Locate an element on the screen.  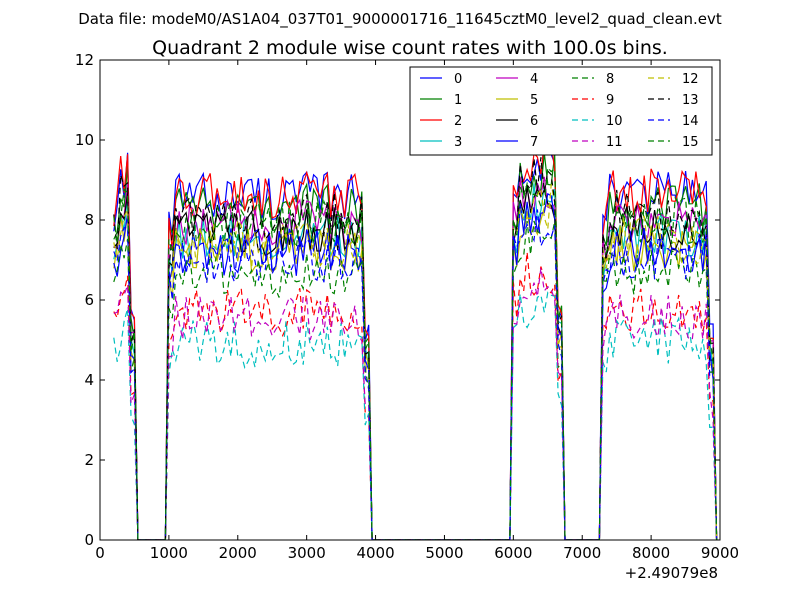
x-tick-label: 7000 is located at coordinates (582, 553).